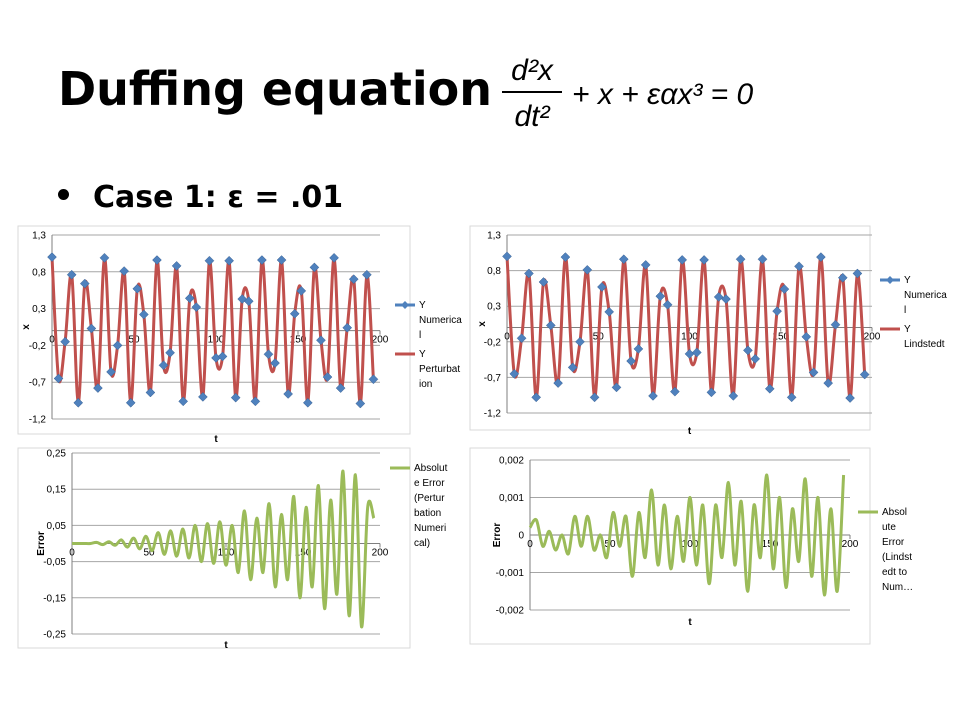 The width and height of the screenshot is (960, 720). Describe the element at coordinates (511, 461) in the screenshot. I see `y-tick-label: 0,002` at that location.